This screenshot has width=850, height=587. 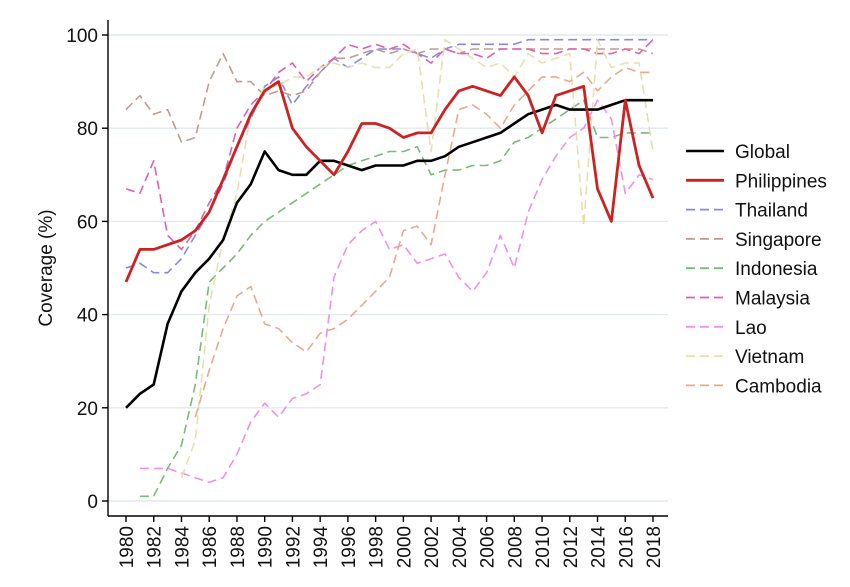 What do you see at coordinates (776, 269) in the screenshot?
I see `legend-label-indonesia: Indonesia` at bounding box center [776, 269].